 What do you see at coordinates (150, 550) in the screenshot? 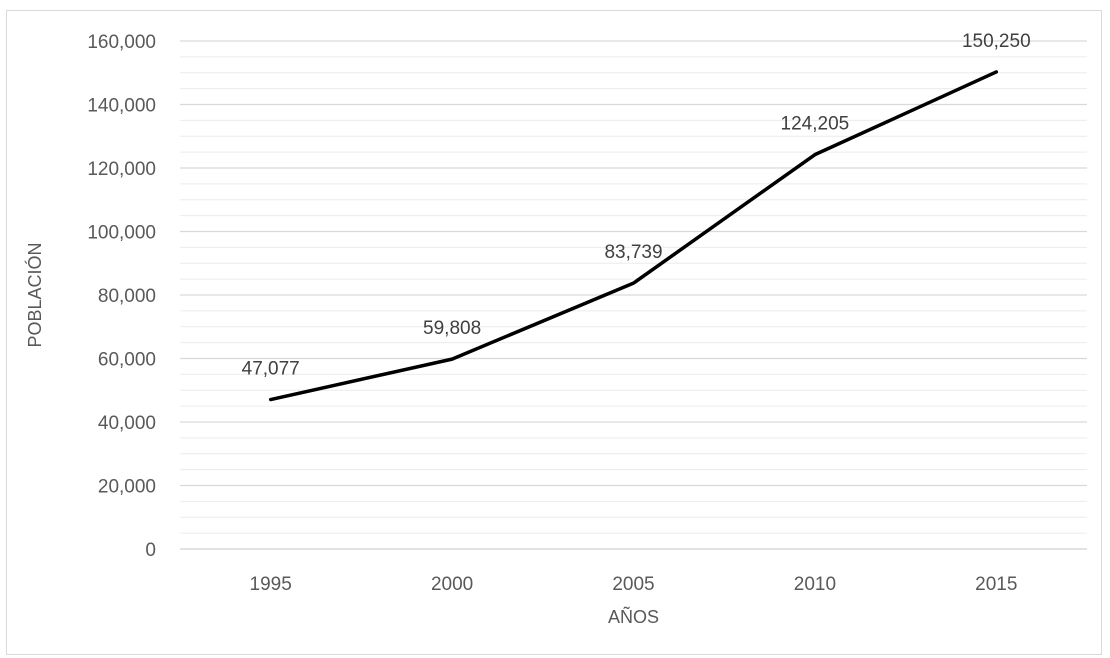
I see `y-tick-label: 0` at bounding box center [150, 550].